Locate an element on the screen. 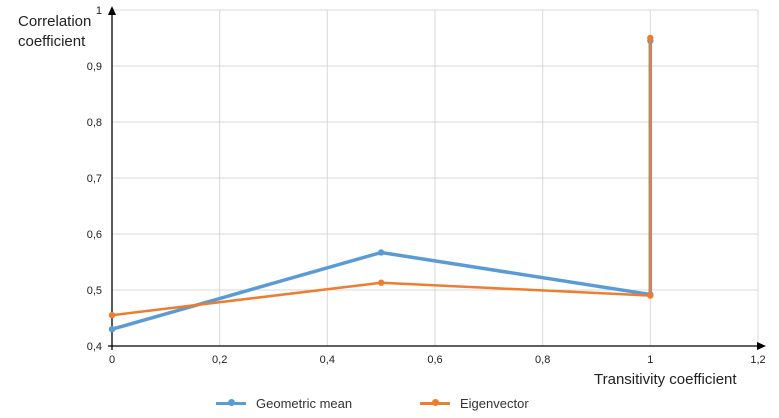 The height and width of the screenshot is (418, 779). x-axis-arrow is located at coordinates (761, 346).